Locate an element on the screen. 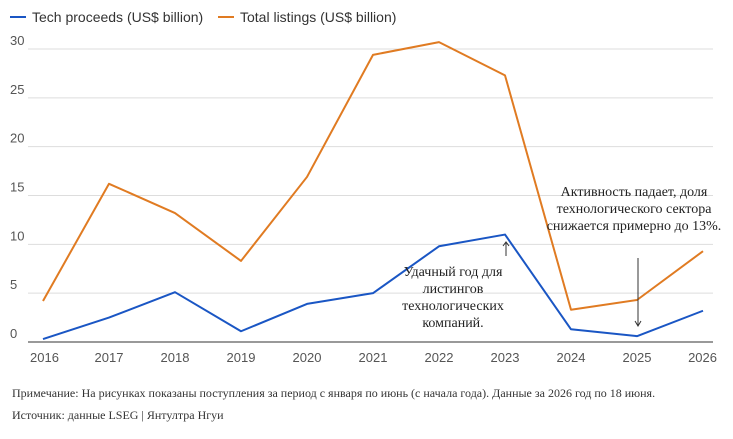 This screenshot has height=439, width=733. x-tick-label: 2019 is located at coordinates (241, 357).